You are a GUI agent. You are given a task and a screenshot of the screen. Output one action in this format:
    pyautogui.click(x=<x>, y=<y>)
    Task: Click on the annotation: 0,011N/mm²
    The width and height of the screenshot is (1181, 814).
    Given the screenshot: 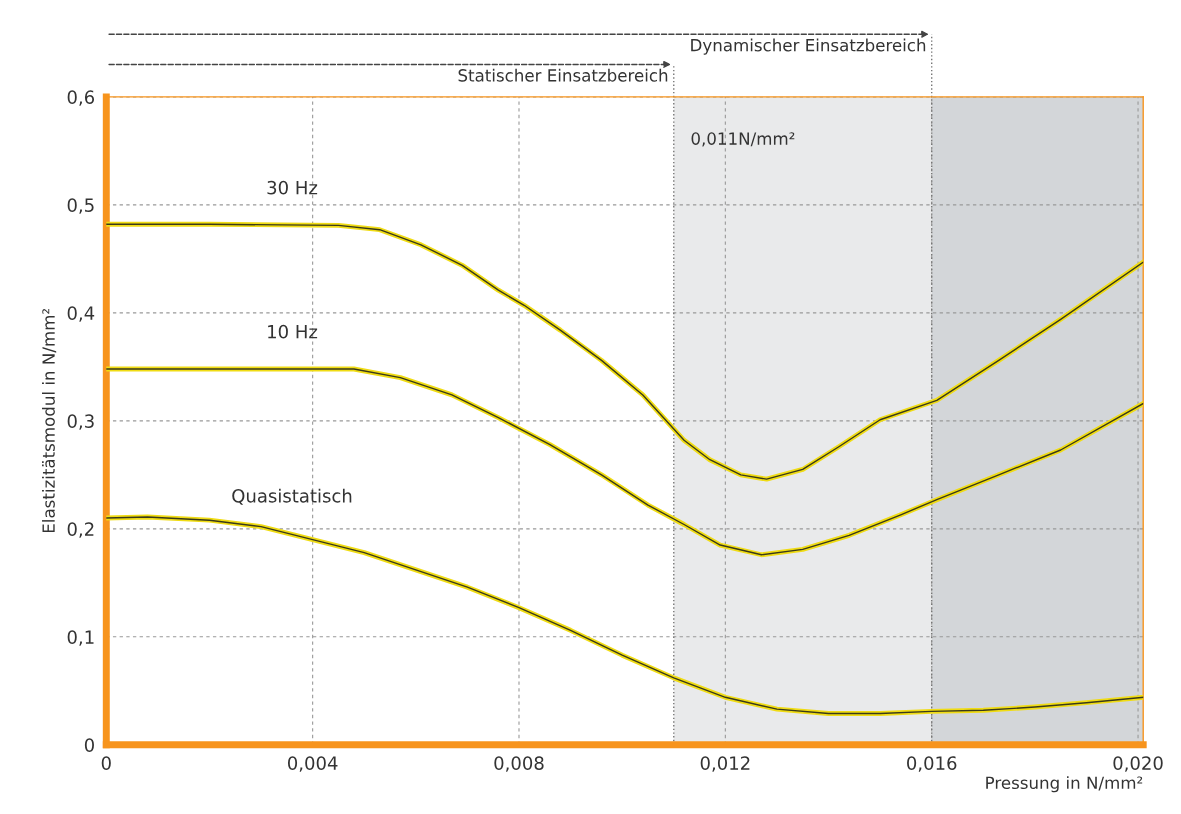 What is the action you would take?
    pyautogui.click(x=743, y=139)
    